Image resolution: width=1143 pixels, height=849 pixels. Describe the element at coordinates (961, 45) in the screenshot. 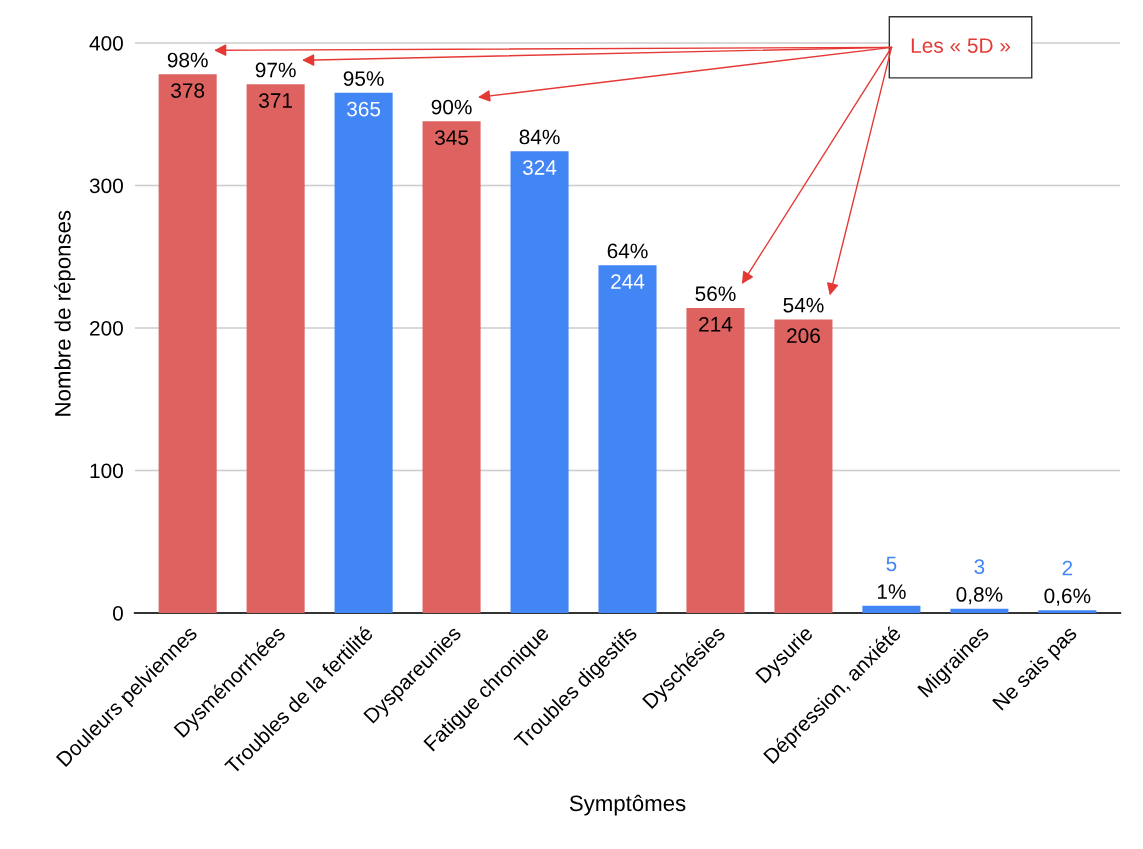

I see `annotation: Les « 5D »` at that location.